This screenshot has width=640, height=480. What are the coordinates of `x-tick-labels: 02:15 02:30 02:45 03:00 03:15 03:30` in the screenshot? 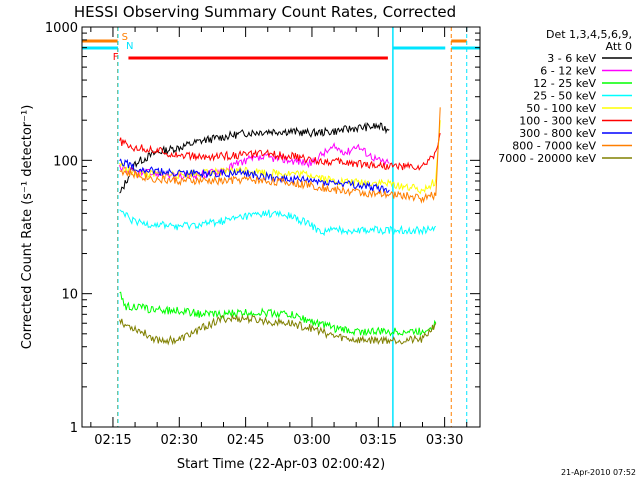 It's located at (278, 440).